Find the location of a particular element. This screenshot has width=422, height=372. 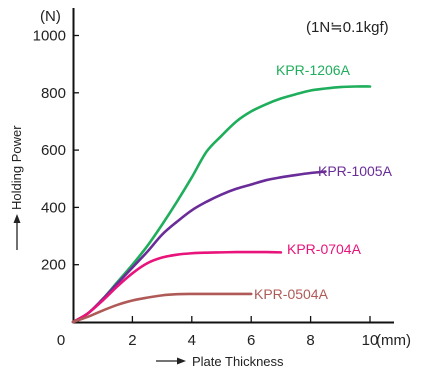

x-tick-label: 4 is located at coordinates (192, 340).